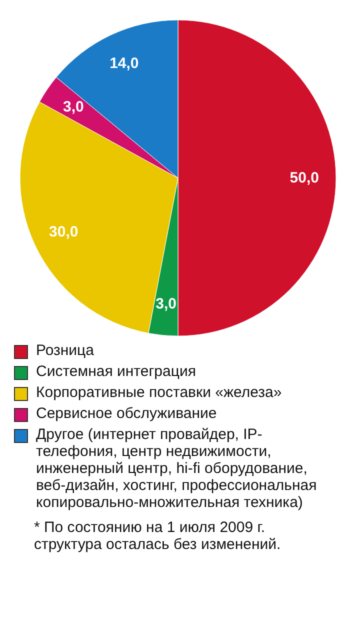 This screenshot has height=640, width=347. I want to click on text: * По состоянию на 1 июля 2009 г. структура осталась без изменений., so click(157, 536).